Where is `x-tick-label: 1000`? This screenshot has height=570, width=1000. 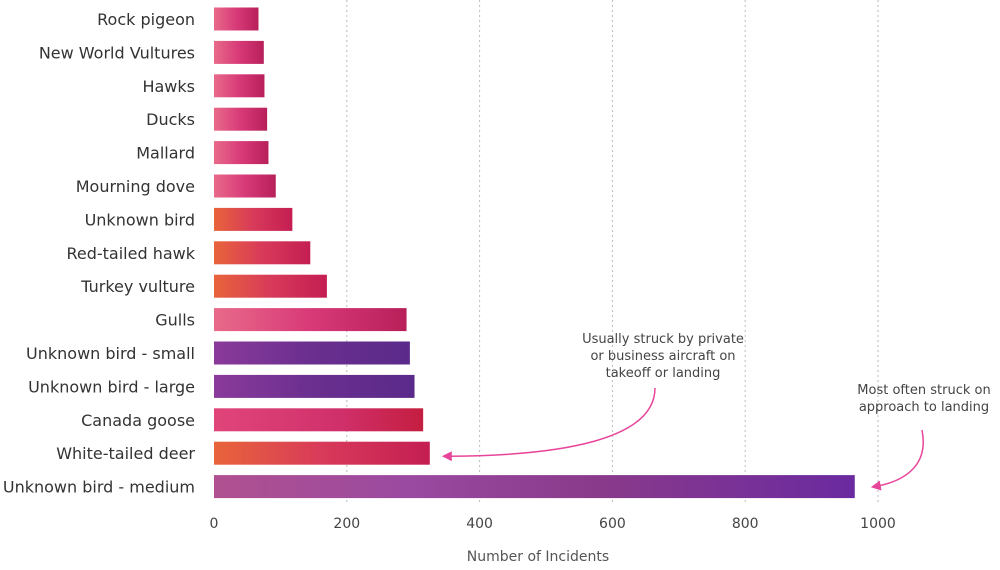
x-tick-label: 1000 is located at coordinates (878, 524).